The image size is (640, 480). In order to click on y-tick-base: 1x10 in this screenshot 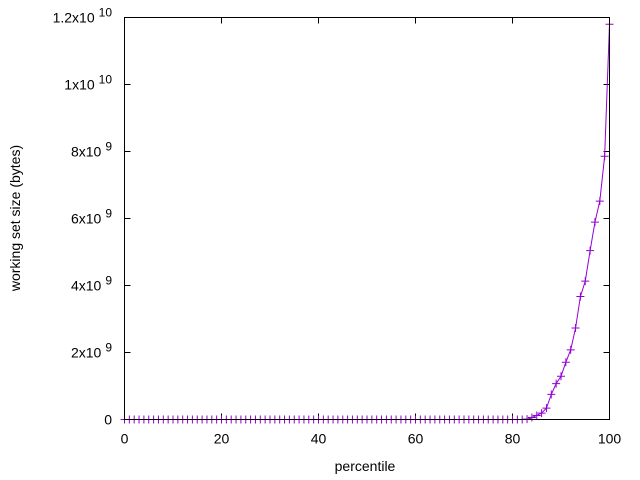, I will do `click(79, 85)`.